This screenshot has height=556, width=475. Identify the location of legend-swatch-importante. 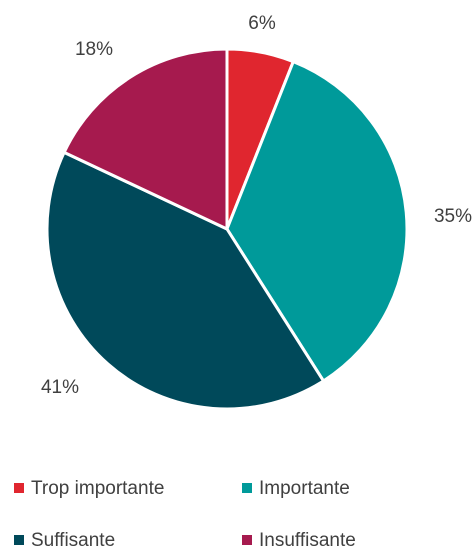
(247, 488).